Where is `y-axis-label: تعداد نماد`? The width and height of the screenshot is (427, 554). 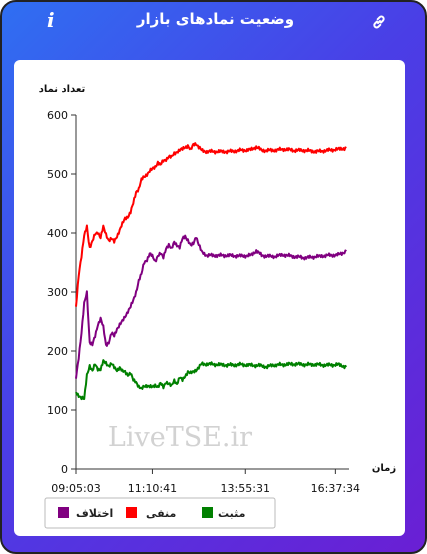
y-axis-label: تعداد نماد is located at coordinates (62, 89).